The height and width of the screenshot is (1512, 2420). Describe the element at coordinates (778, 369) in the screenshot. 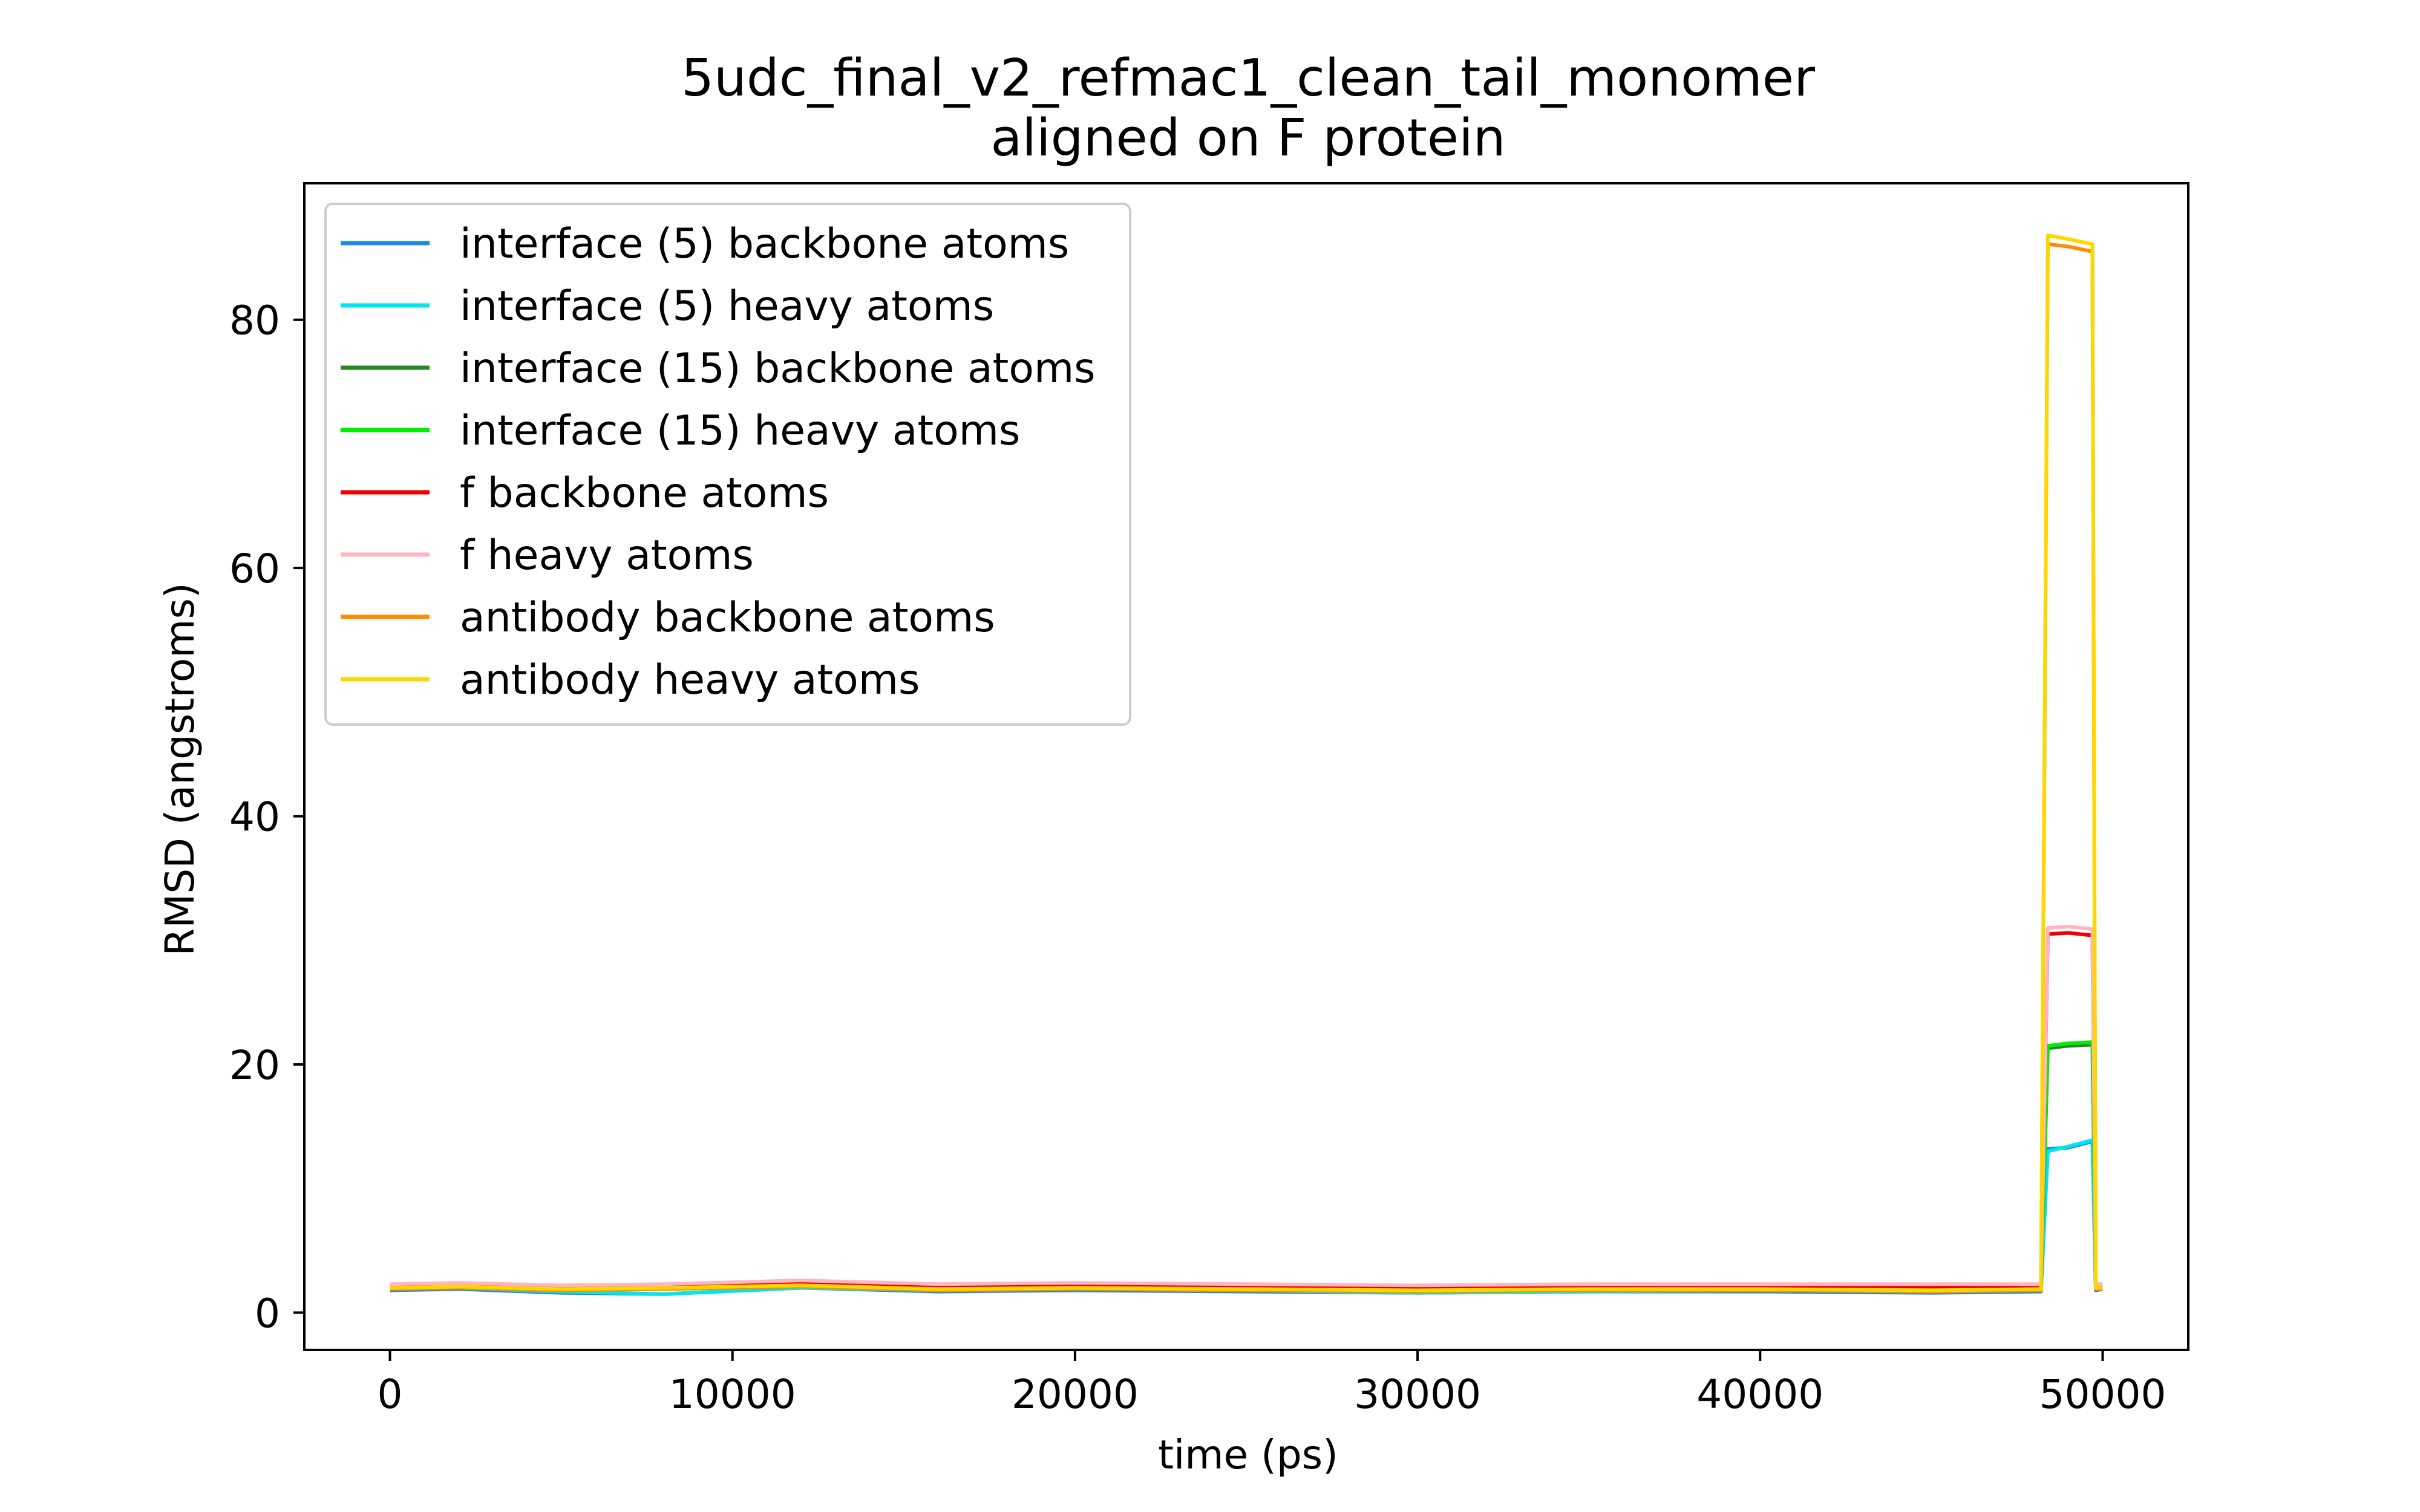

I see `legend-label: interface (15) backbone atoms` at that location.